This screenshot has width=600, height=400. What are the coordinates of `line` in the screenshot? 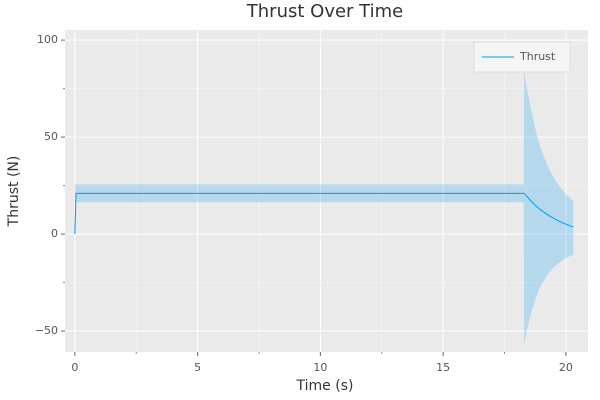 It's located at (324, 213).